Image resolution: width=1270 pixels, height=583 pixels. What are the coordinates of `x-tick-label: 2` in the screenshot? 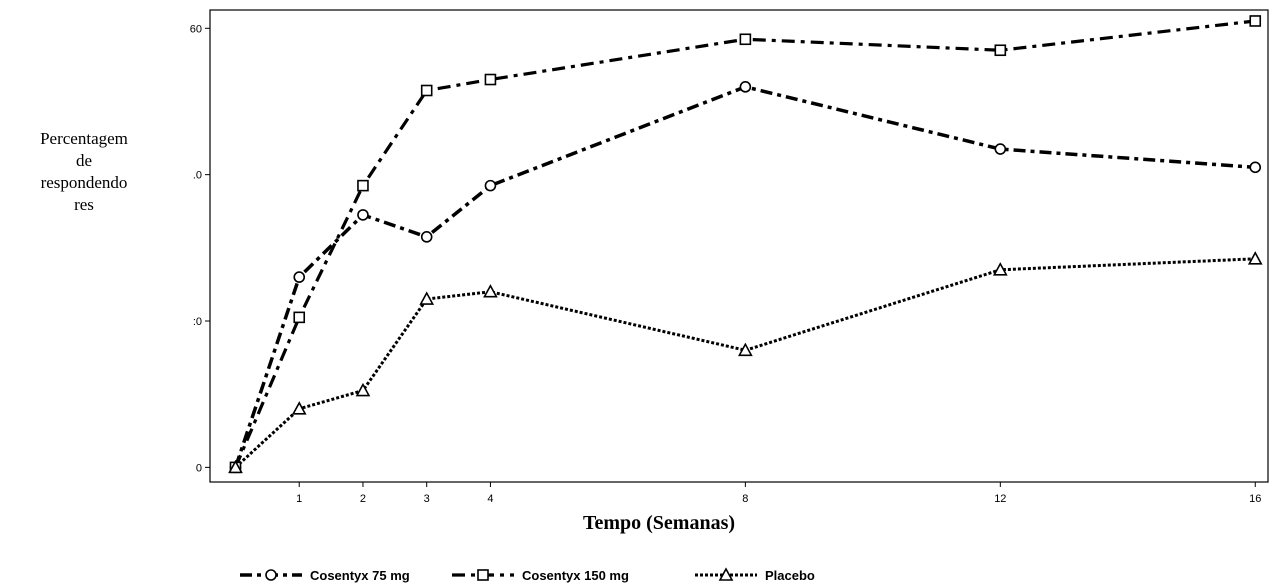 It's located at (363, 499).